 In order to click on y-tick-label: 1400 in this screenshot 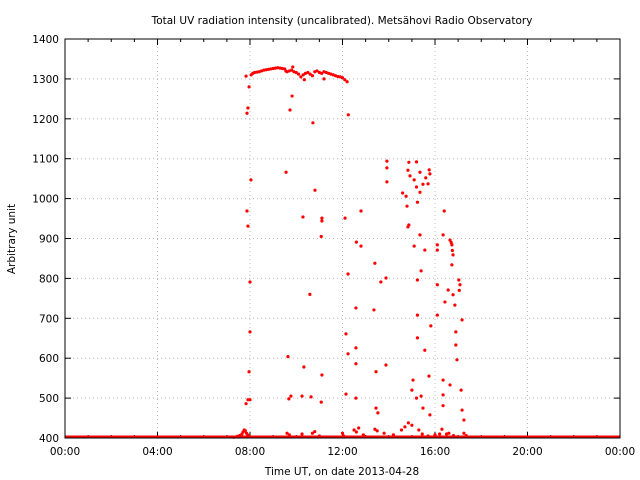, I will do `click(45, 40)`.